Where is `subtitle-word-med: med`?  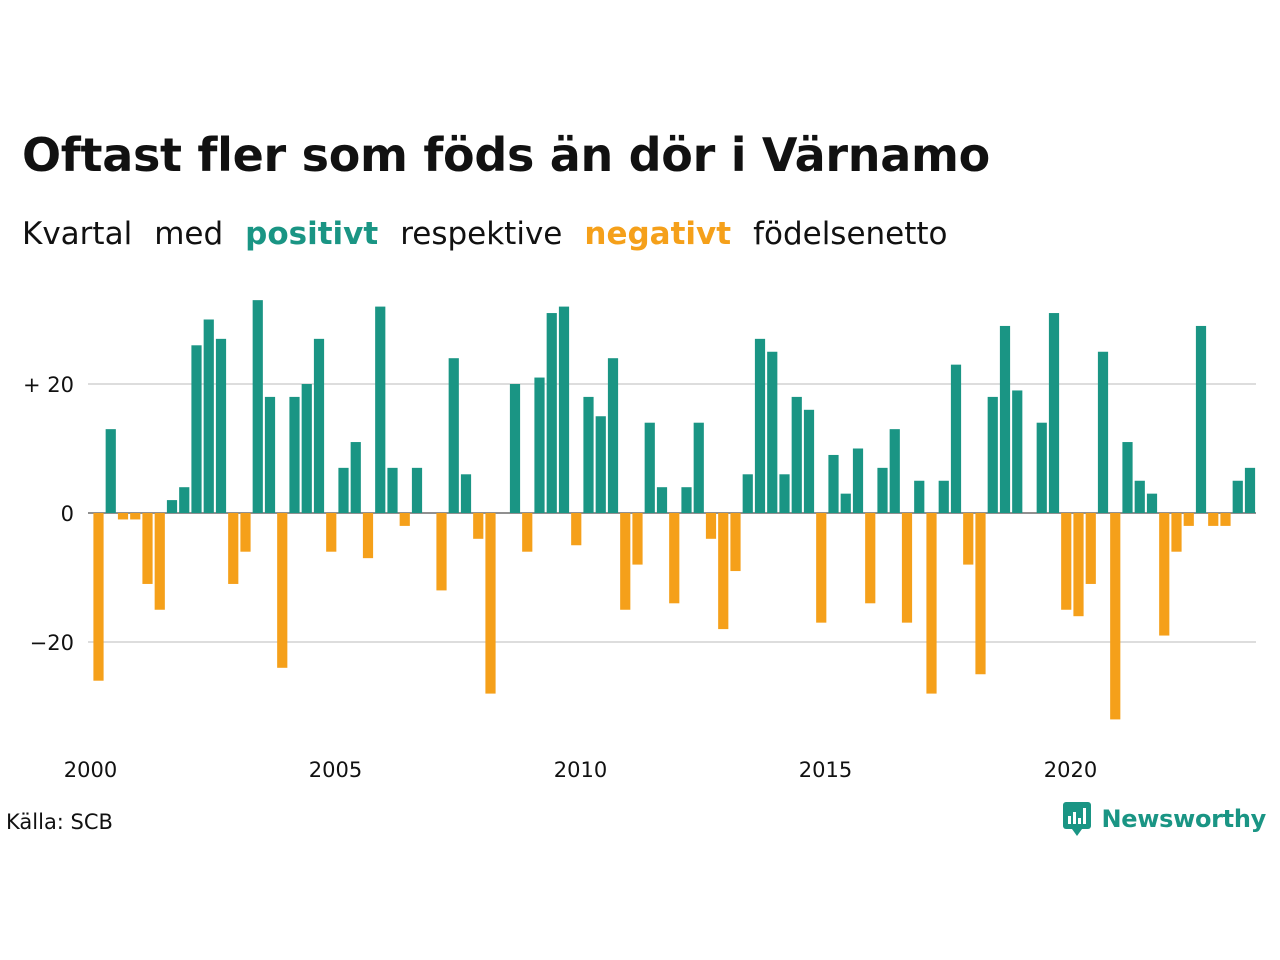 subtitle-word-med: med is located at coordinates (189, 234).